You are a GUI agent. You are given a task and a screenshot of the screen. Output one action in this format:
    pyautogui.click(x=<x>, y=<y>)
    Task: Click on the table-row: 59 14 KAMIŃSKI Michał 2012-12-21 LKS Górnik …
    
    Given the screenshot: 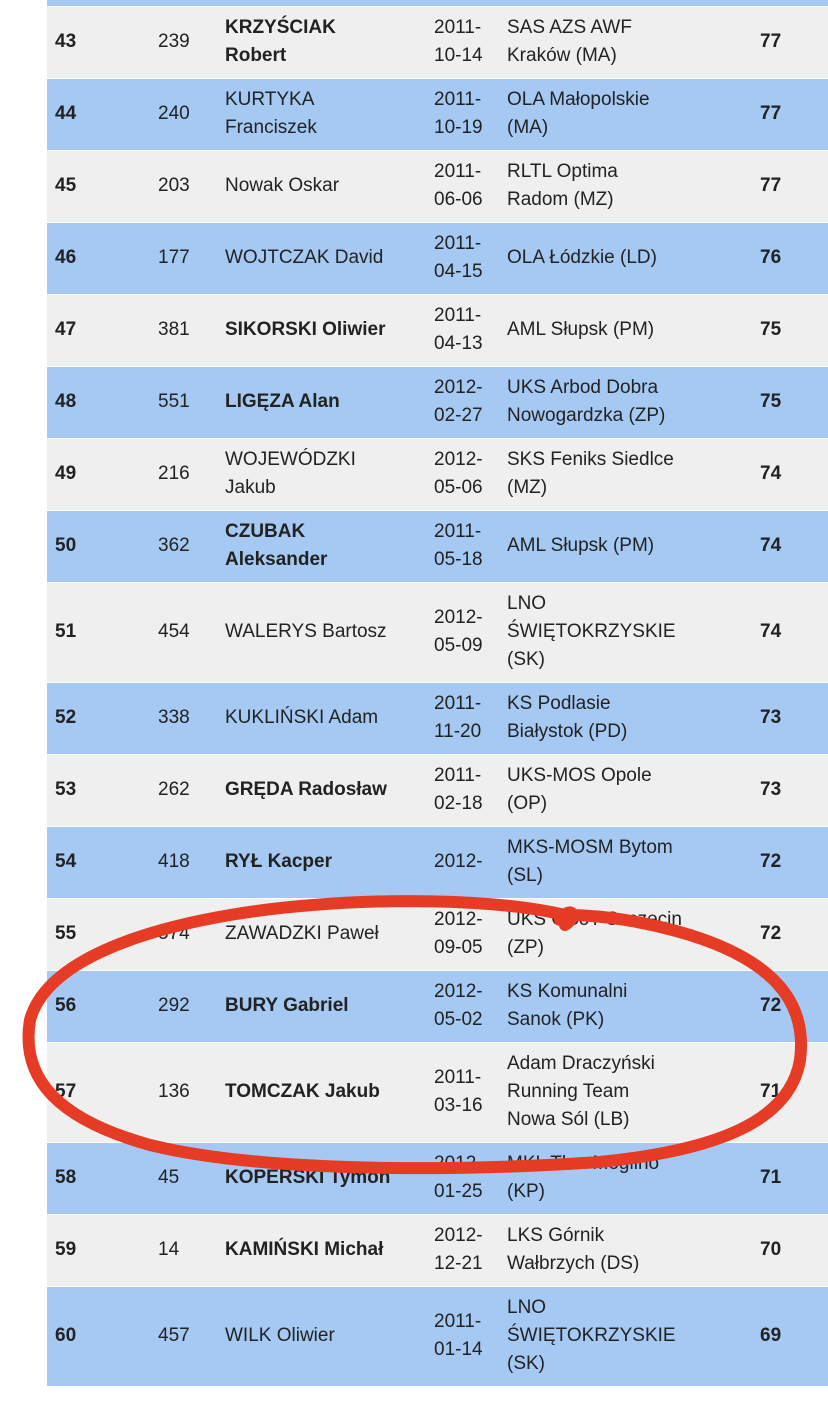 What is the action you would take?
    pyautogui.click(x=437, y=1251)
    